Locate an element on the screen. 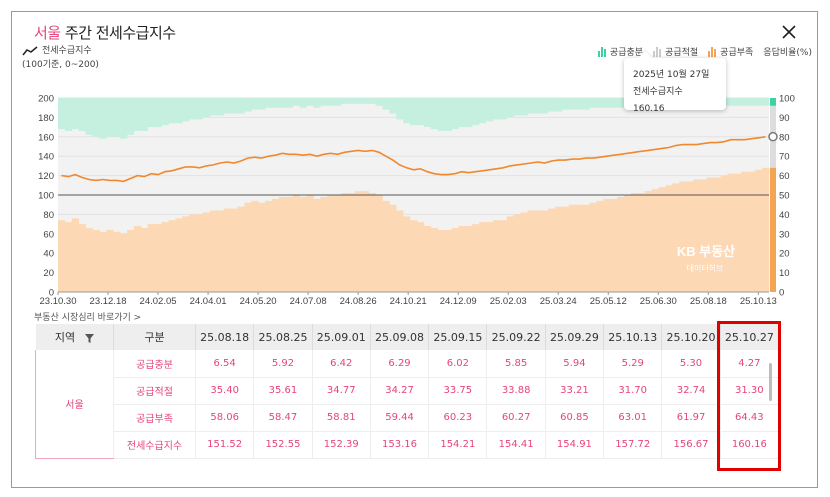  selected-point-marker is located at coordinates (773, 136).